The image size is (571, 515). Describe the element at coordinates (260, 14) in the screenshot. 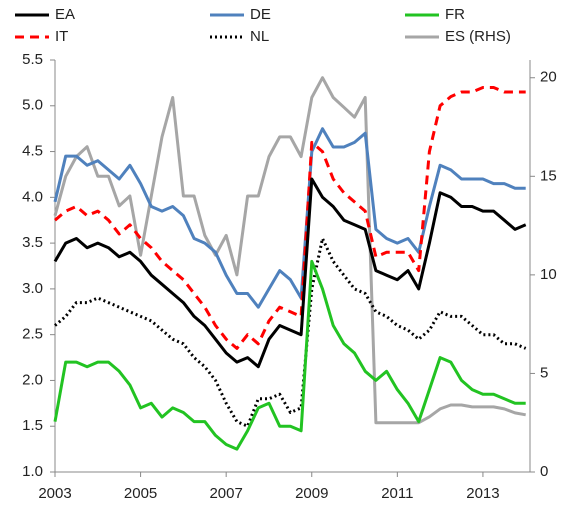

I see `legend-label: DE` at that location.